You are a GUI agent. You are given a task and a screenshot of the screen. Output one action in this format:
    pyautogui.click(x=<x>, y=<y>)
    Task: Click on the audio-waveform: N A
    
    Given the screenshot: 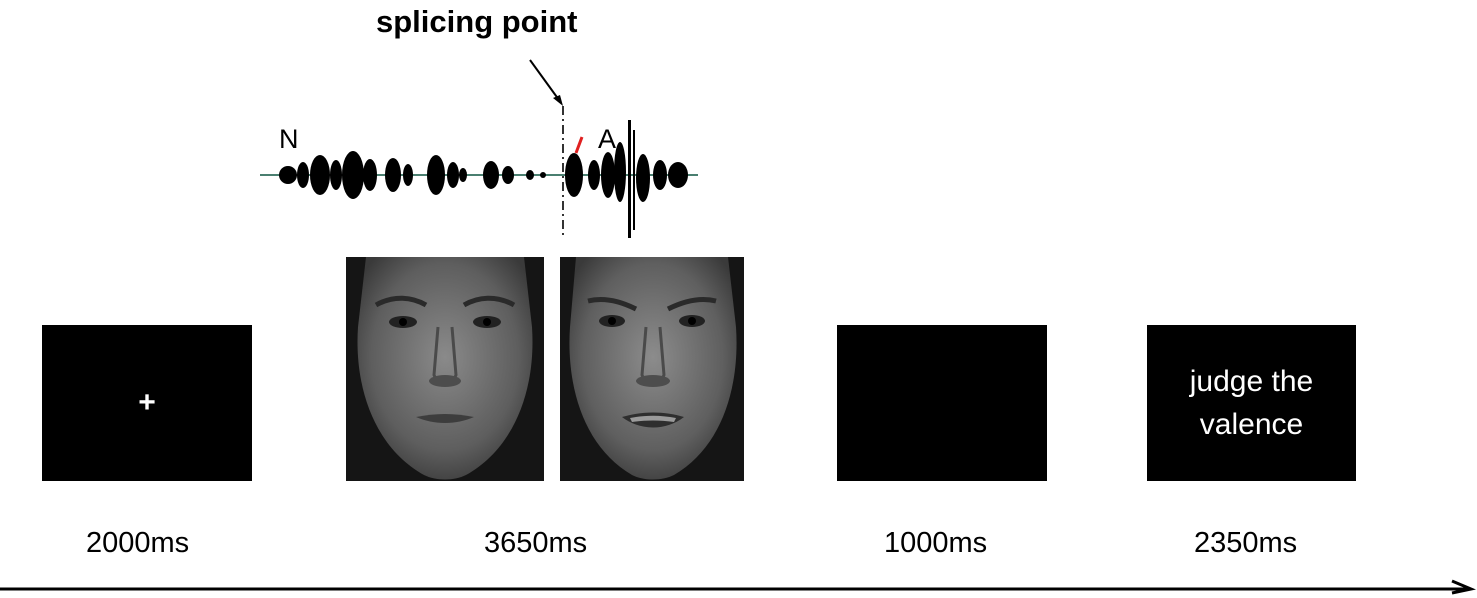 What is the action you would take?
    pyautogui.click(x=483, y=154)
    